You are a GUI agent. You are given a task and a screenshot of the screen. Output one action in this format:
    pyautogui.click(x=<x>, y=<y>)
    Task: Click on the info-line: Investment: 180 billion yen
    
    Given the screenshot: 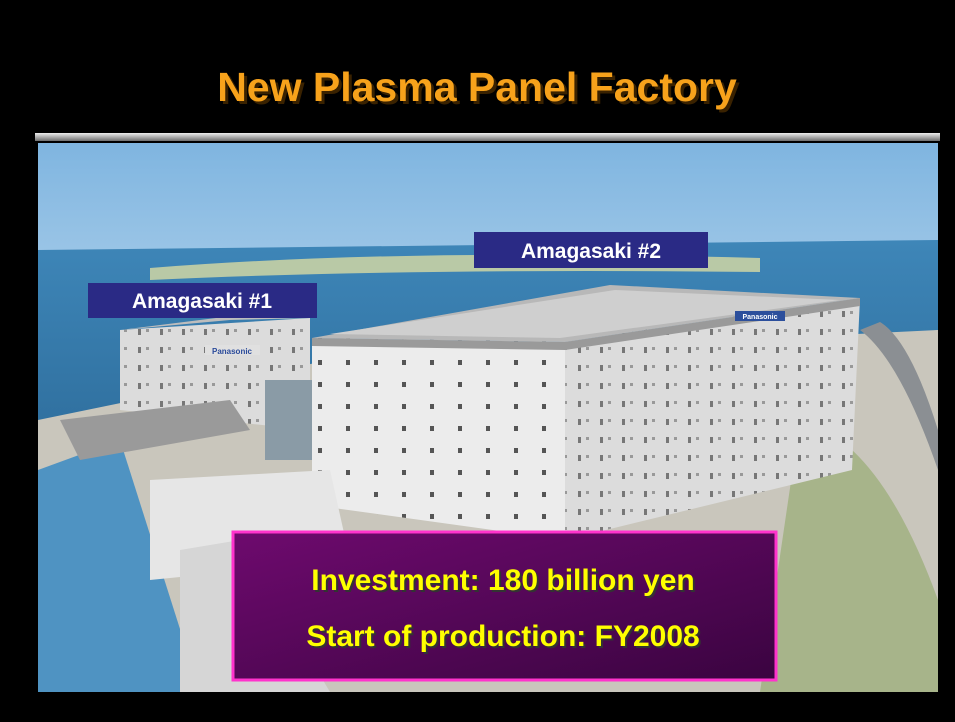 What is the action you would take?
    pyautogui.click(x=502, y=580)
    